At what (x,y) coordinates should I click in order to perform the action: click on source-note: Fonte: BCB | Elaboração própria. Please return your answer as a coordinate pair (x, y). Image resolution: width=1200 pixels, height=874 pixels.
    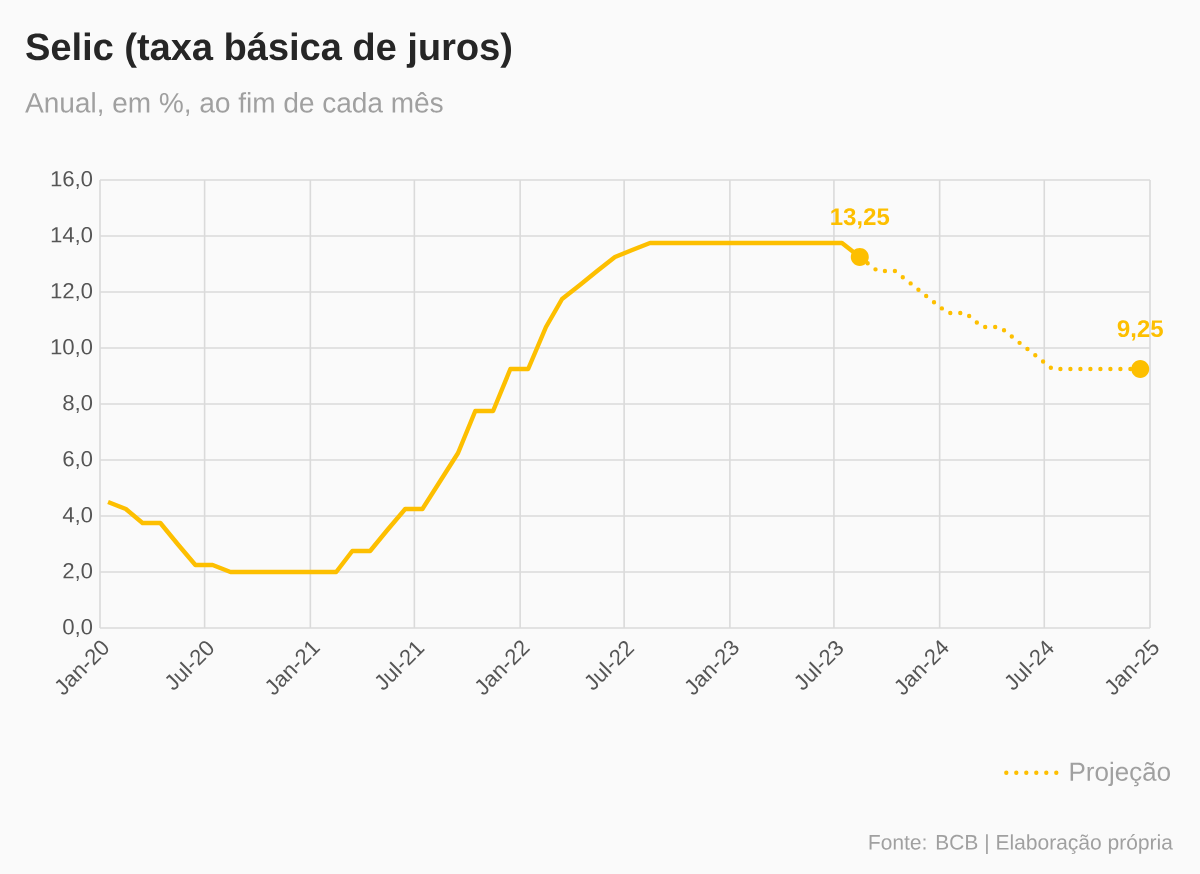
    Looking at the image, I should click on (1021, 844).